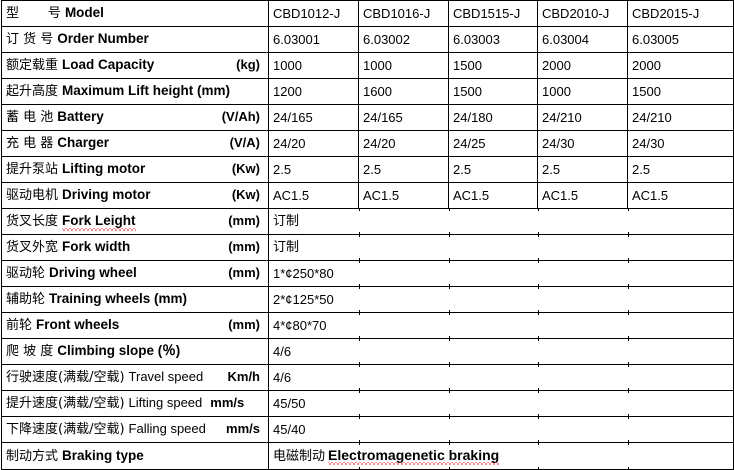 The height and width of the screenshot is (470, 734). Describe the element at coordinates (32, 65) in the screenshot. I see `row-label-chinese: 额定载重` at that location.